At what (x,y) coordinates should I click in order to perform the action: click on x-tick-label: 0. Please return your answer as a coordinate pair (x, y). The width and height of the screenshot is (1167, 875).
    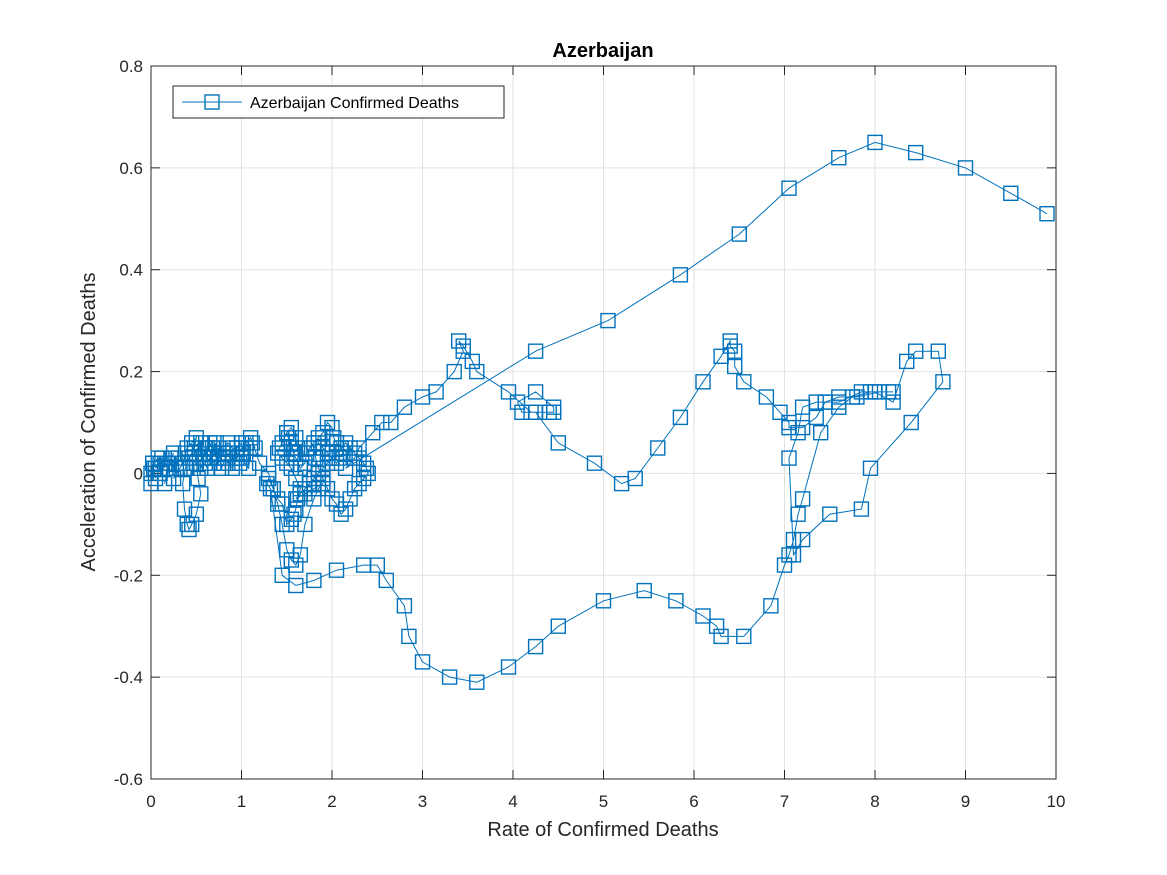
    Looking at the image, I should click on (150, 801).